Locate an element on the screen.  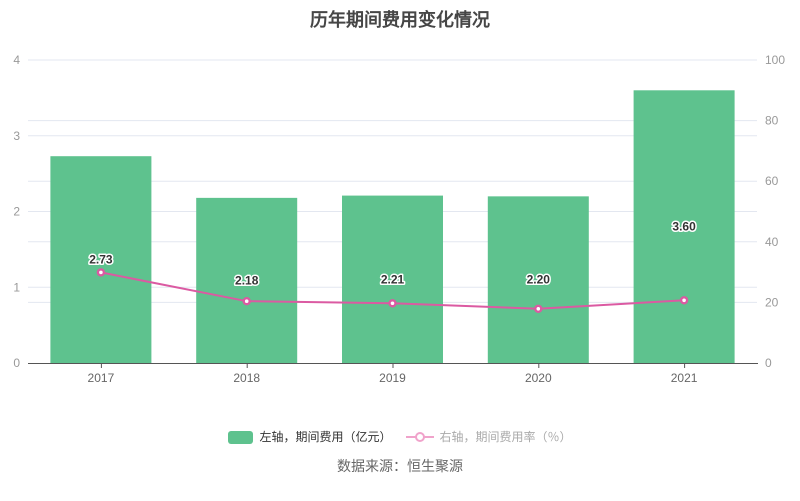
line-point-2021 is located at coordinates (684, 300).